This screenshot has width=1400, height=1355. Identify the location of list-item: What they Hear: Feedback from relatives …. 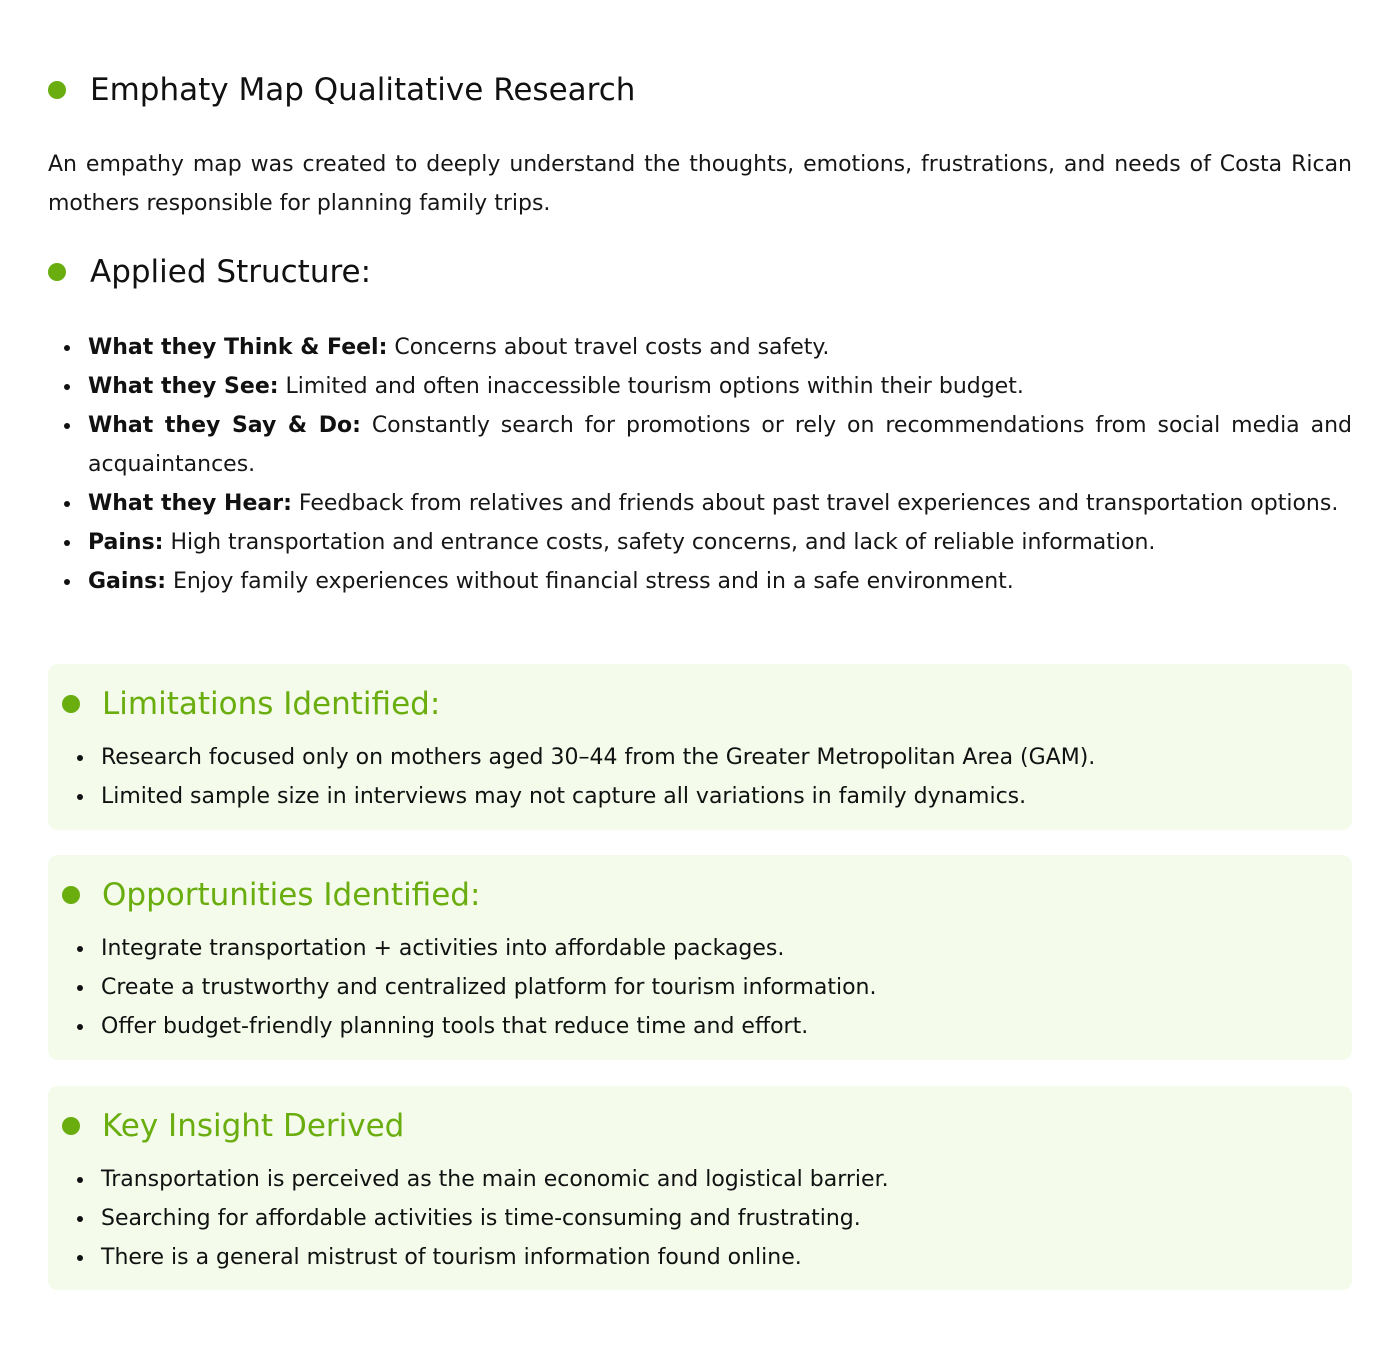
(700, 503).